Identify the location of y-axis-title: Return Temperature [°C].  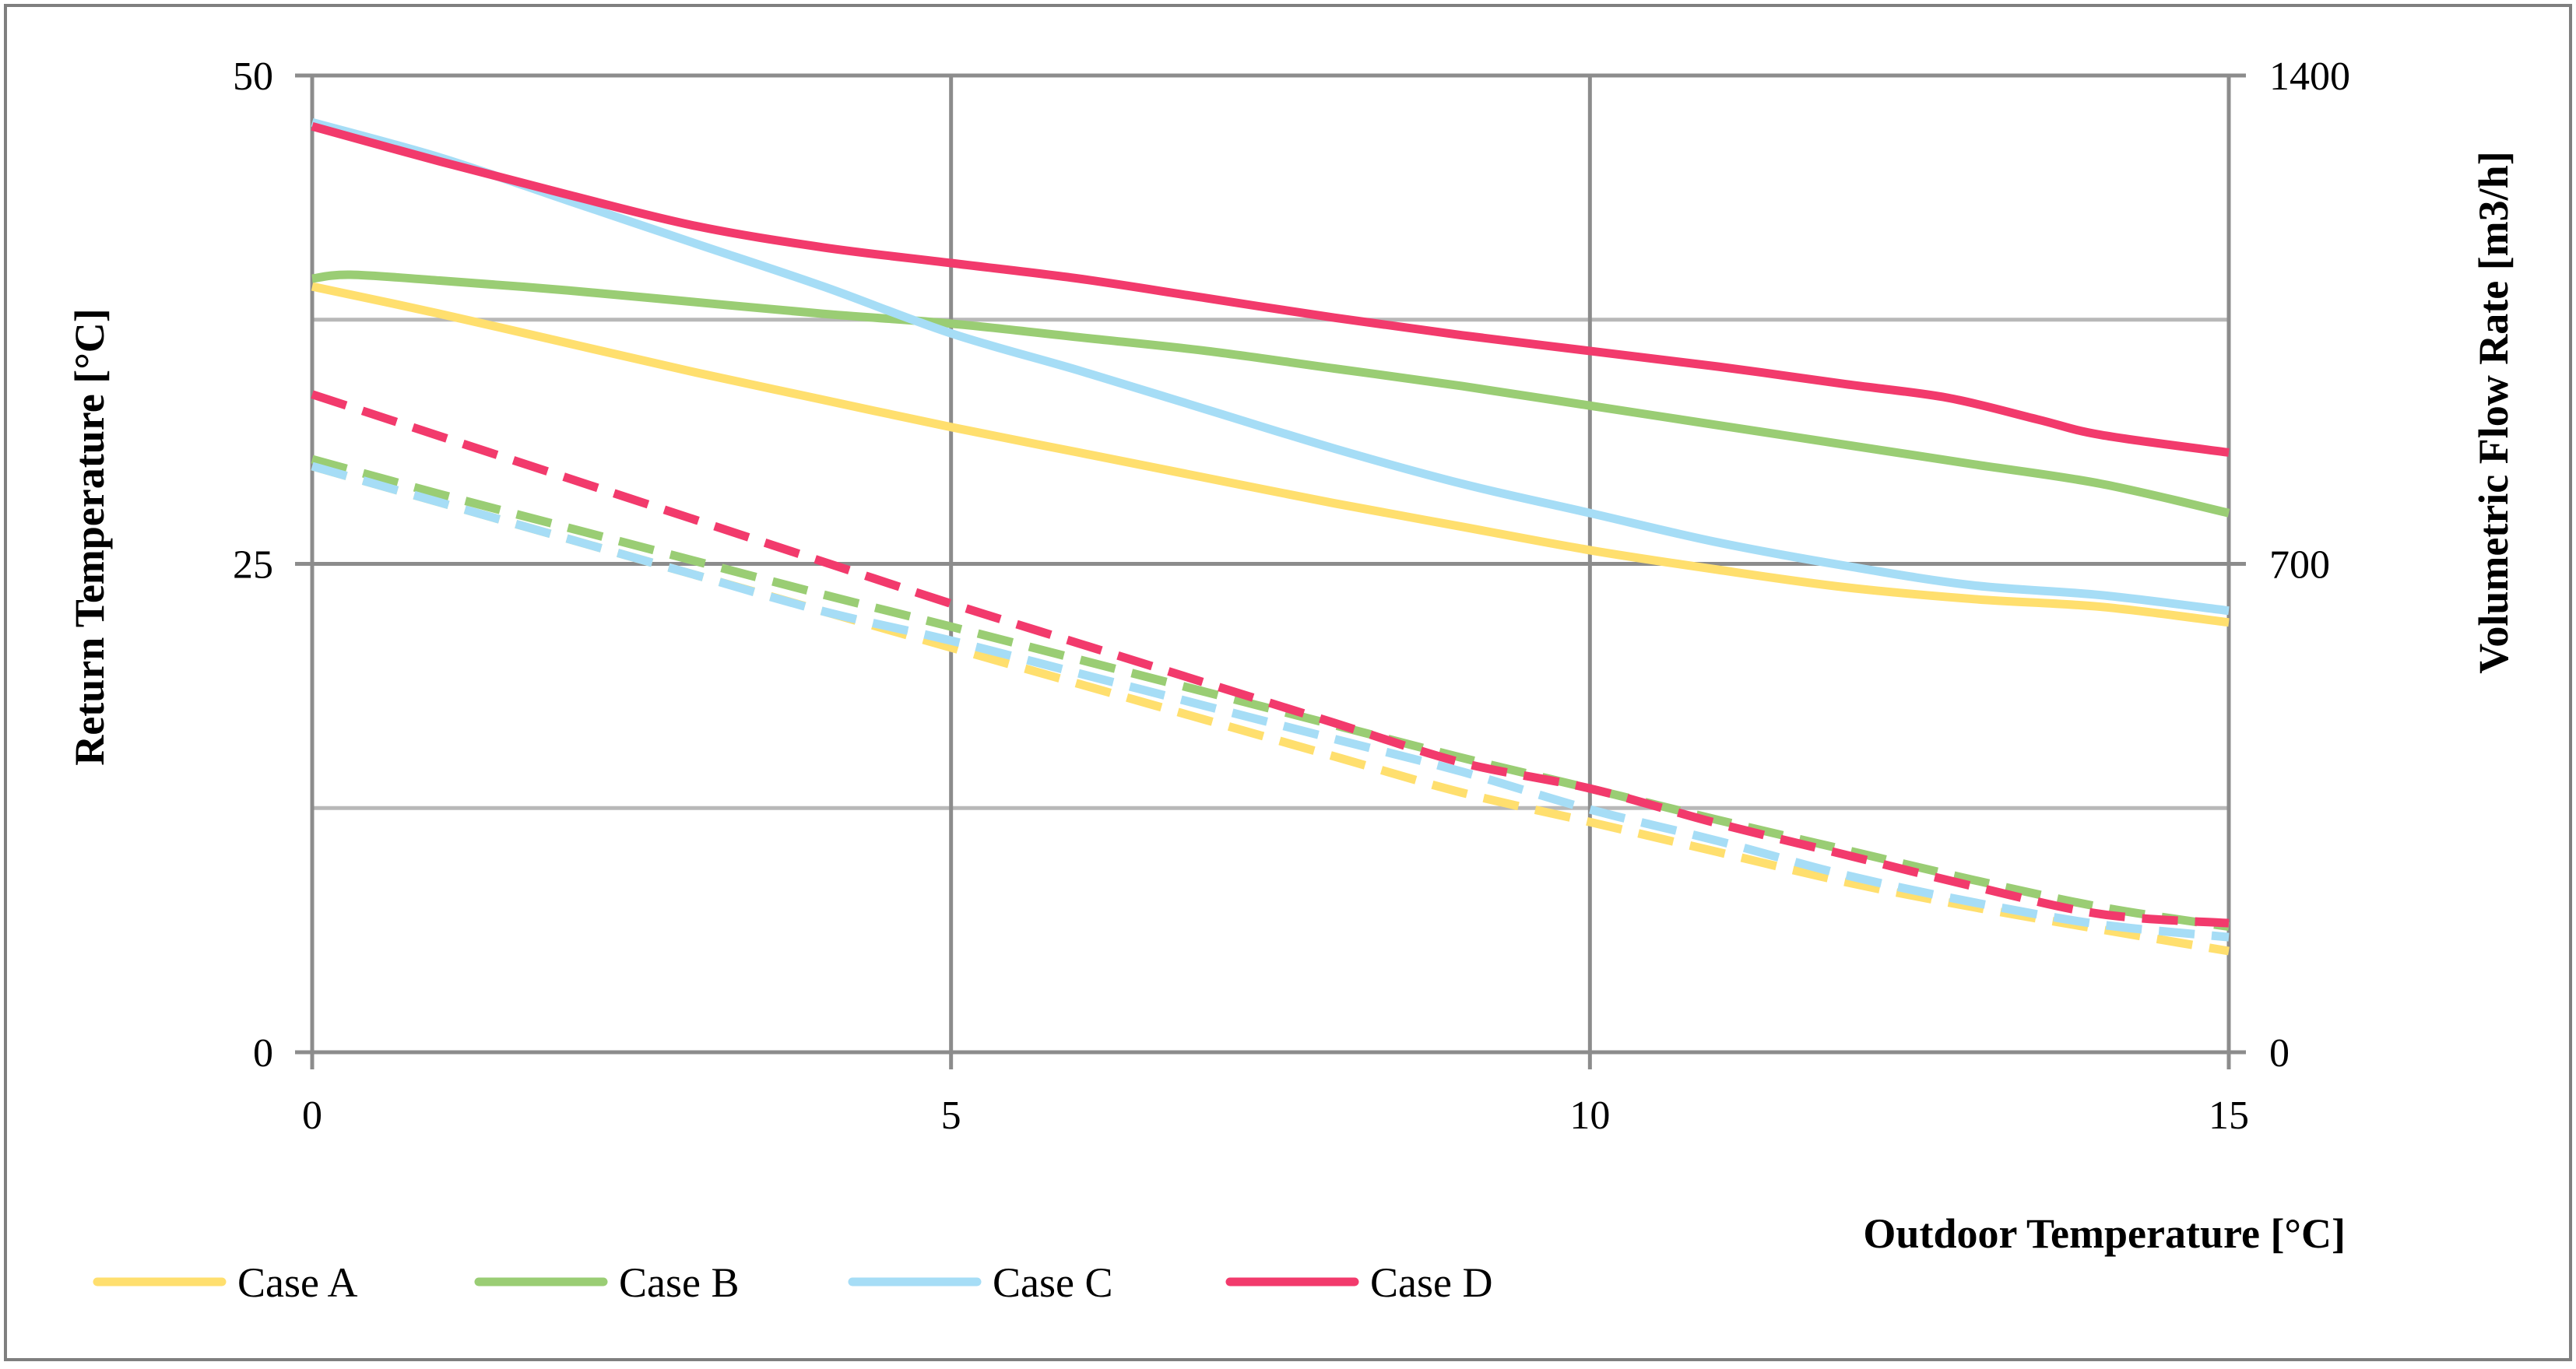
(89, 537).